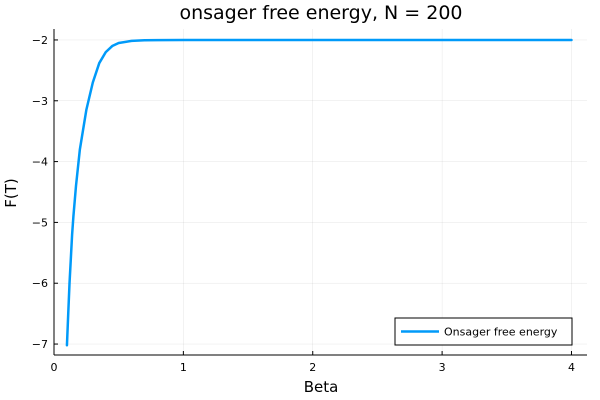 The width and height of the screenshot is (600, 400). Describe the element at coordinates (11, 193) in the screenshot. I see `y-axis-label: F(T)` at that location.